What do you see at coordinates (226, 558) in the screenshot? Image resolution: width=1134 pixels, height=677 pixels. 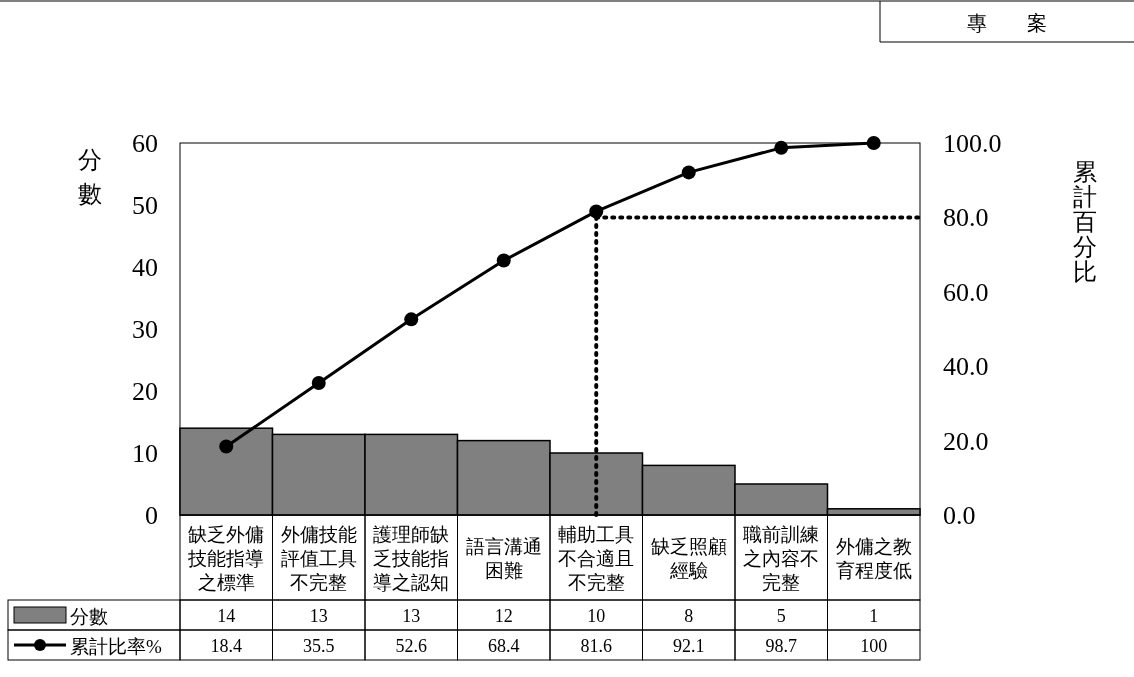 I see `x-tick-label: 缺乏外傭技能指導之標準` at bounding box center [226, 558].